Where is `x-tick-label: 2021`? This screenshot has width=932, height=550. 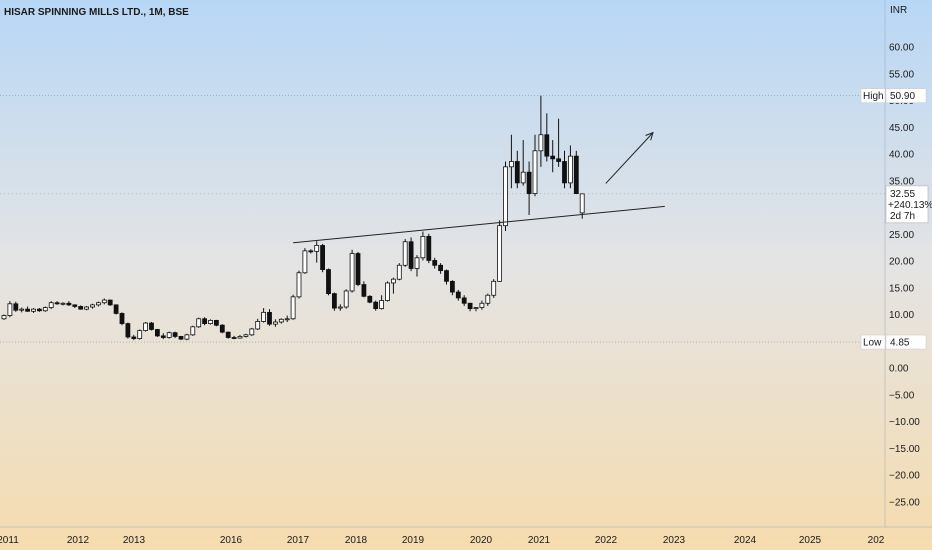 x-tick-label: 2021 is located at coordinates (539, 540).